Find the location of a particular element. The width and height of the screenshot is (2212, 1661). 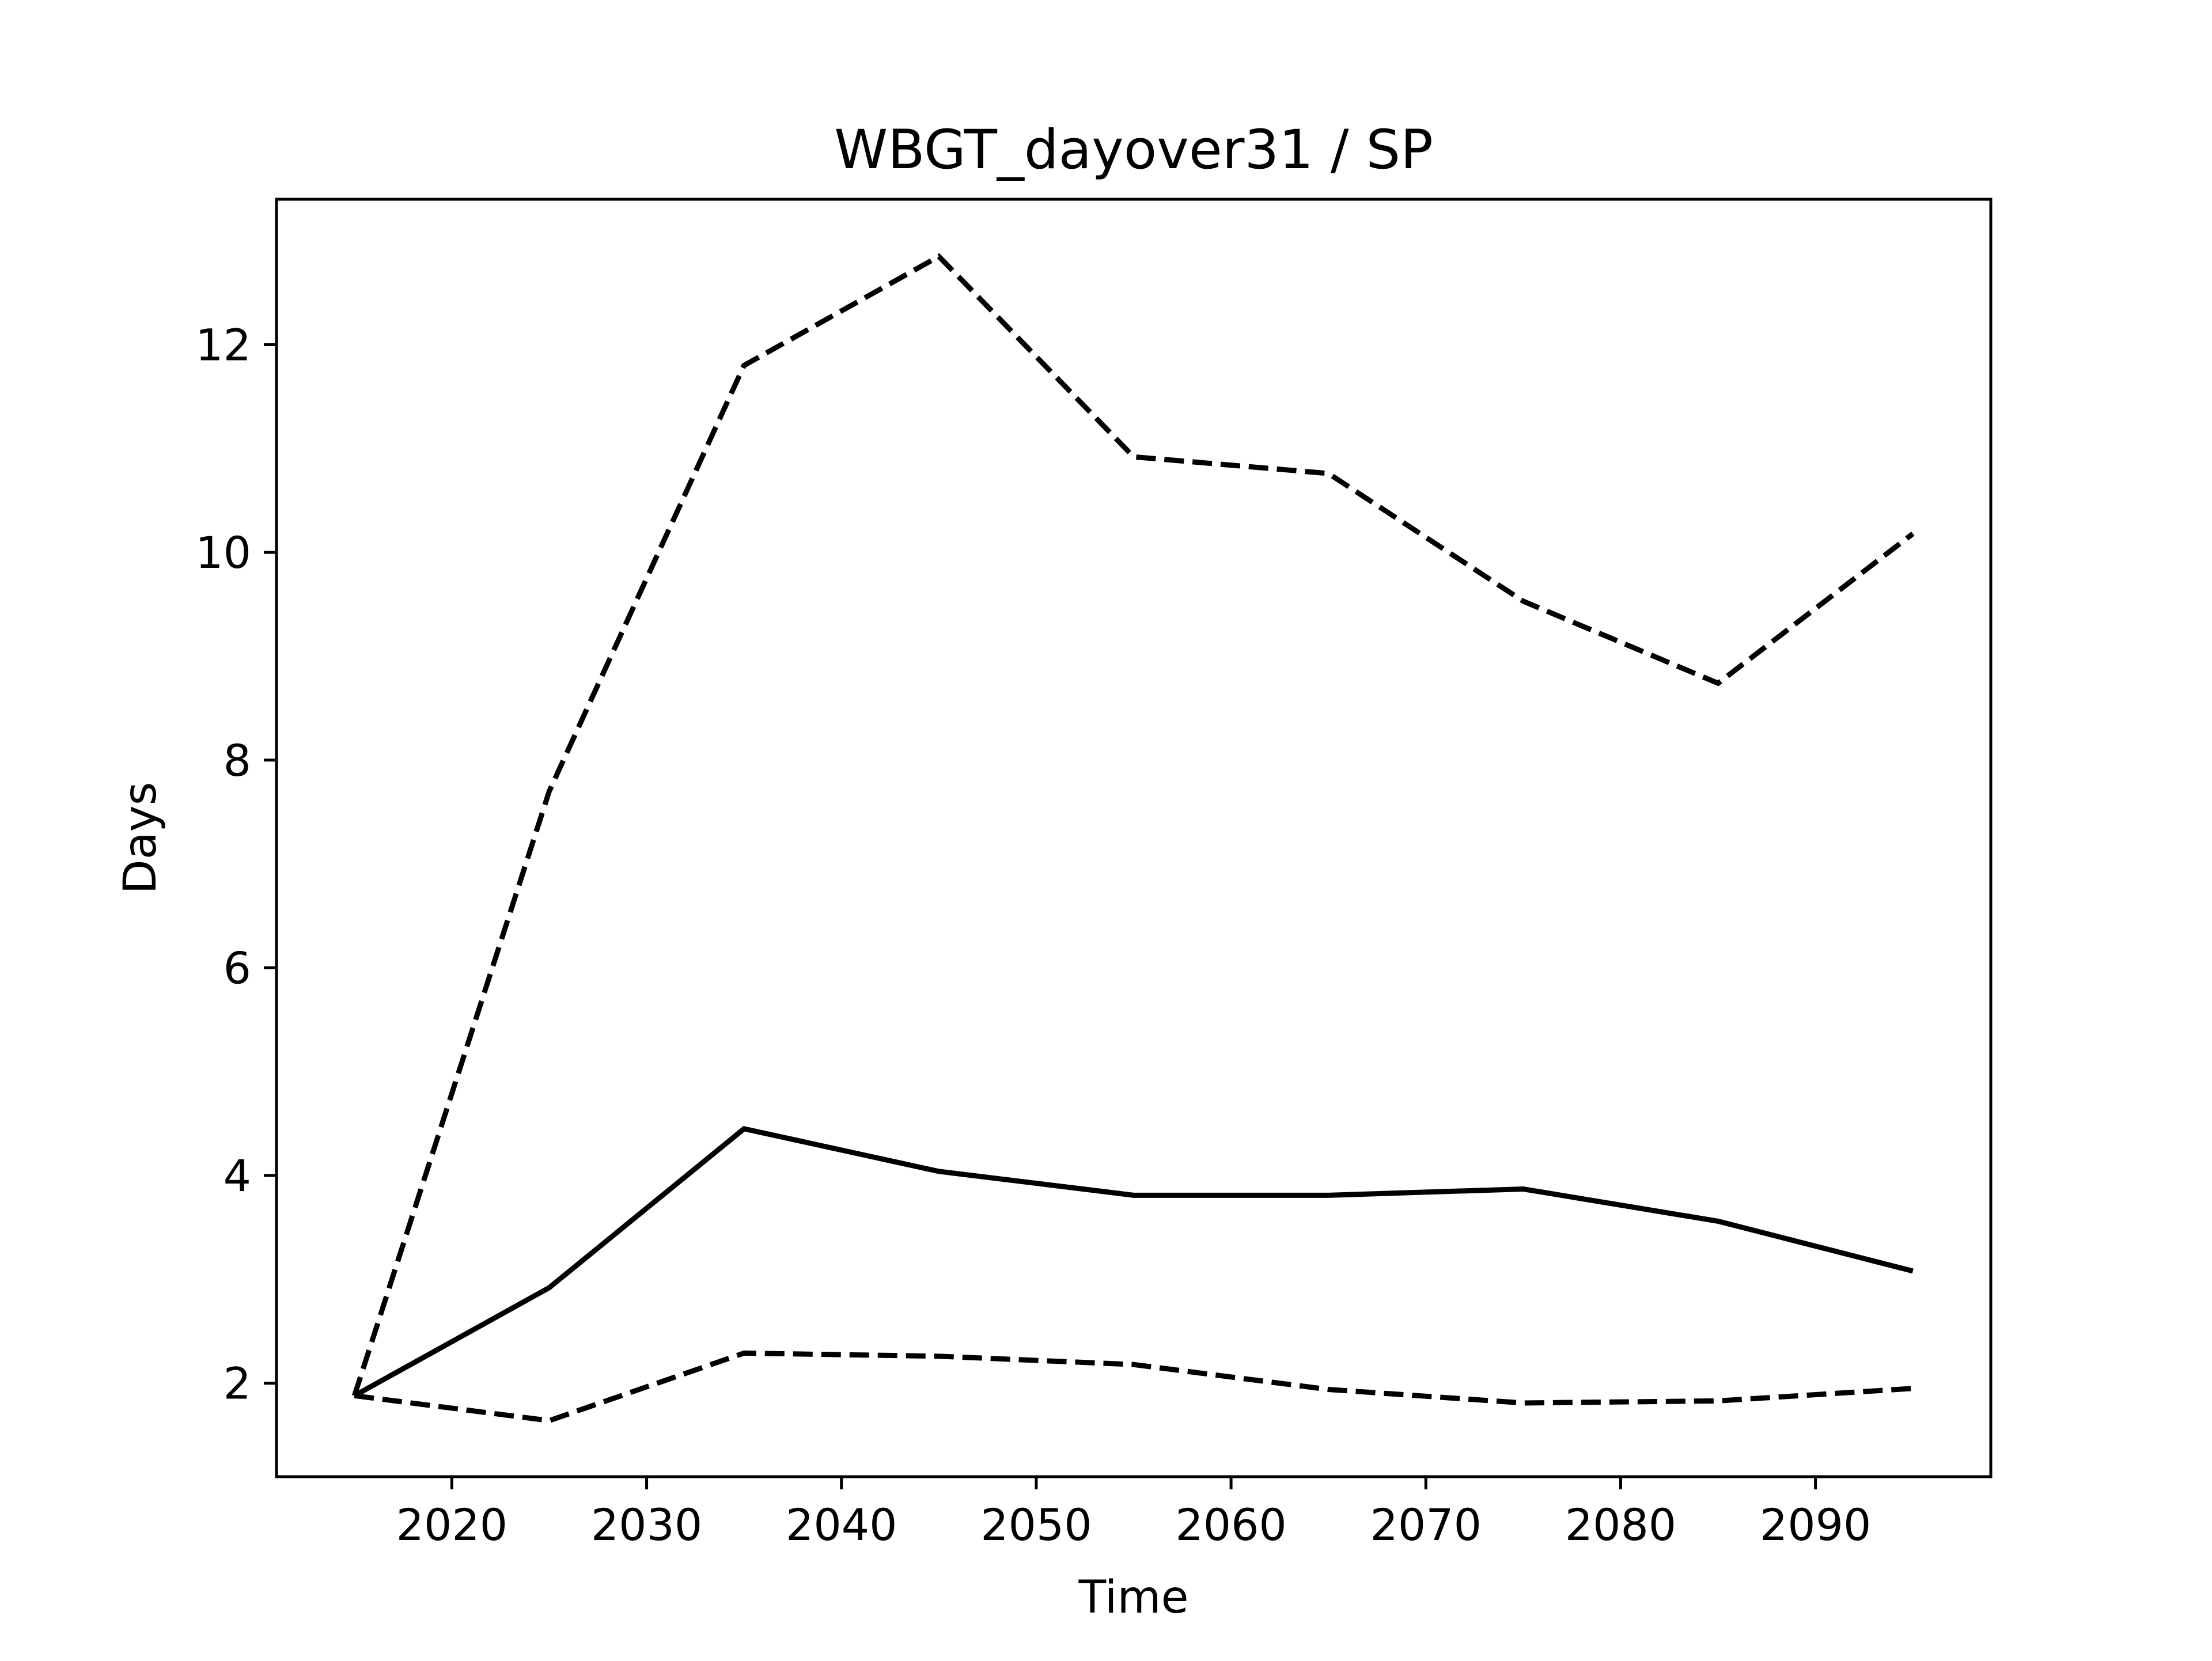

y-tick-label: 4 is located at coordinates (237, 1175).